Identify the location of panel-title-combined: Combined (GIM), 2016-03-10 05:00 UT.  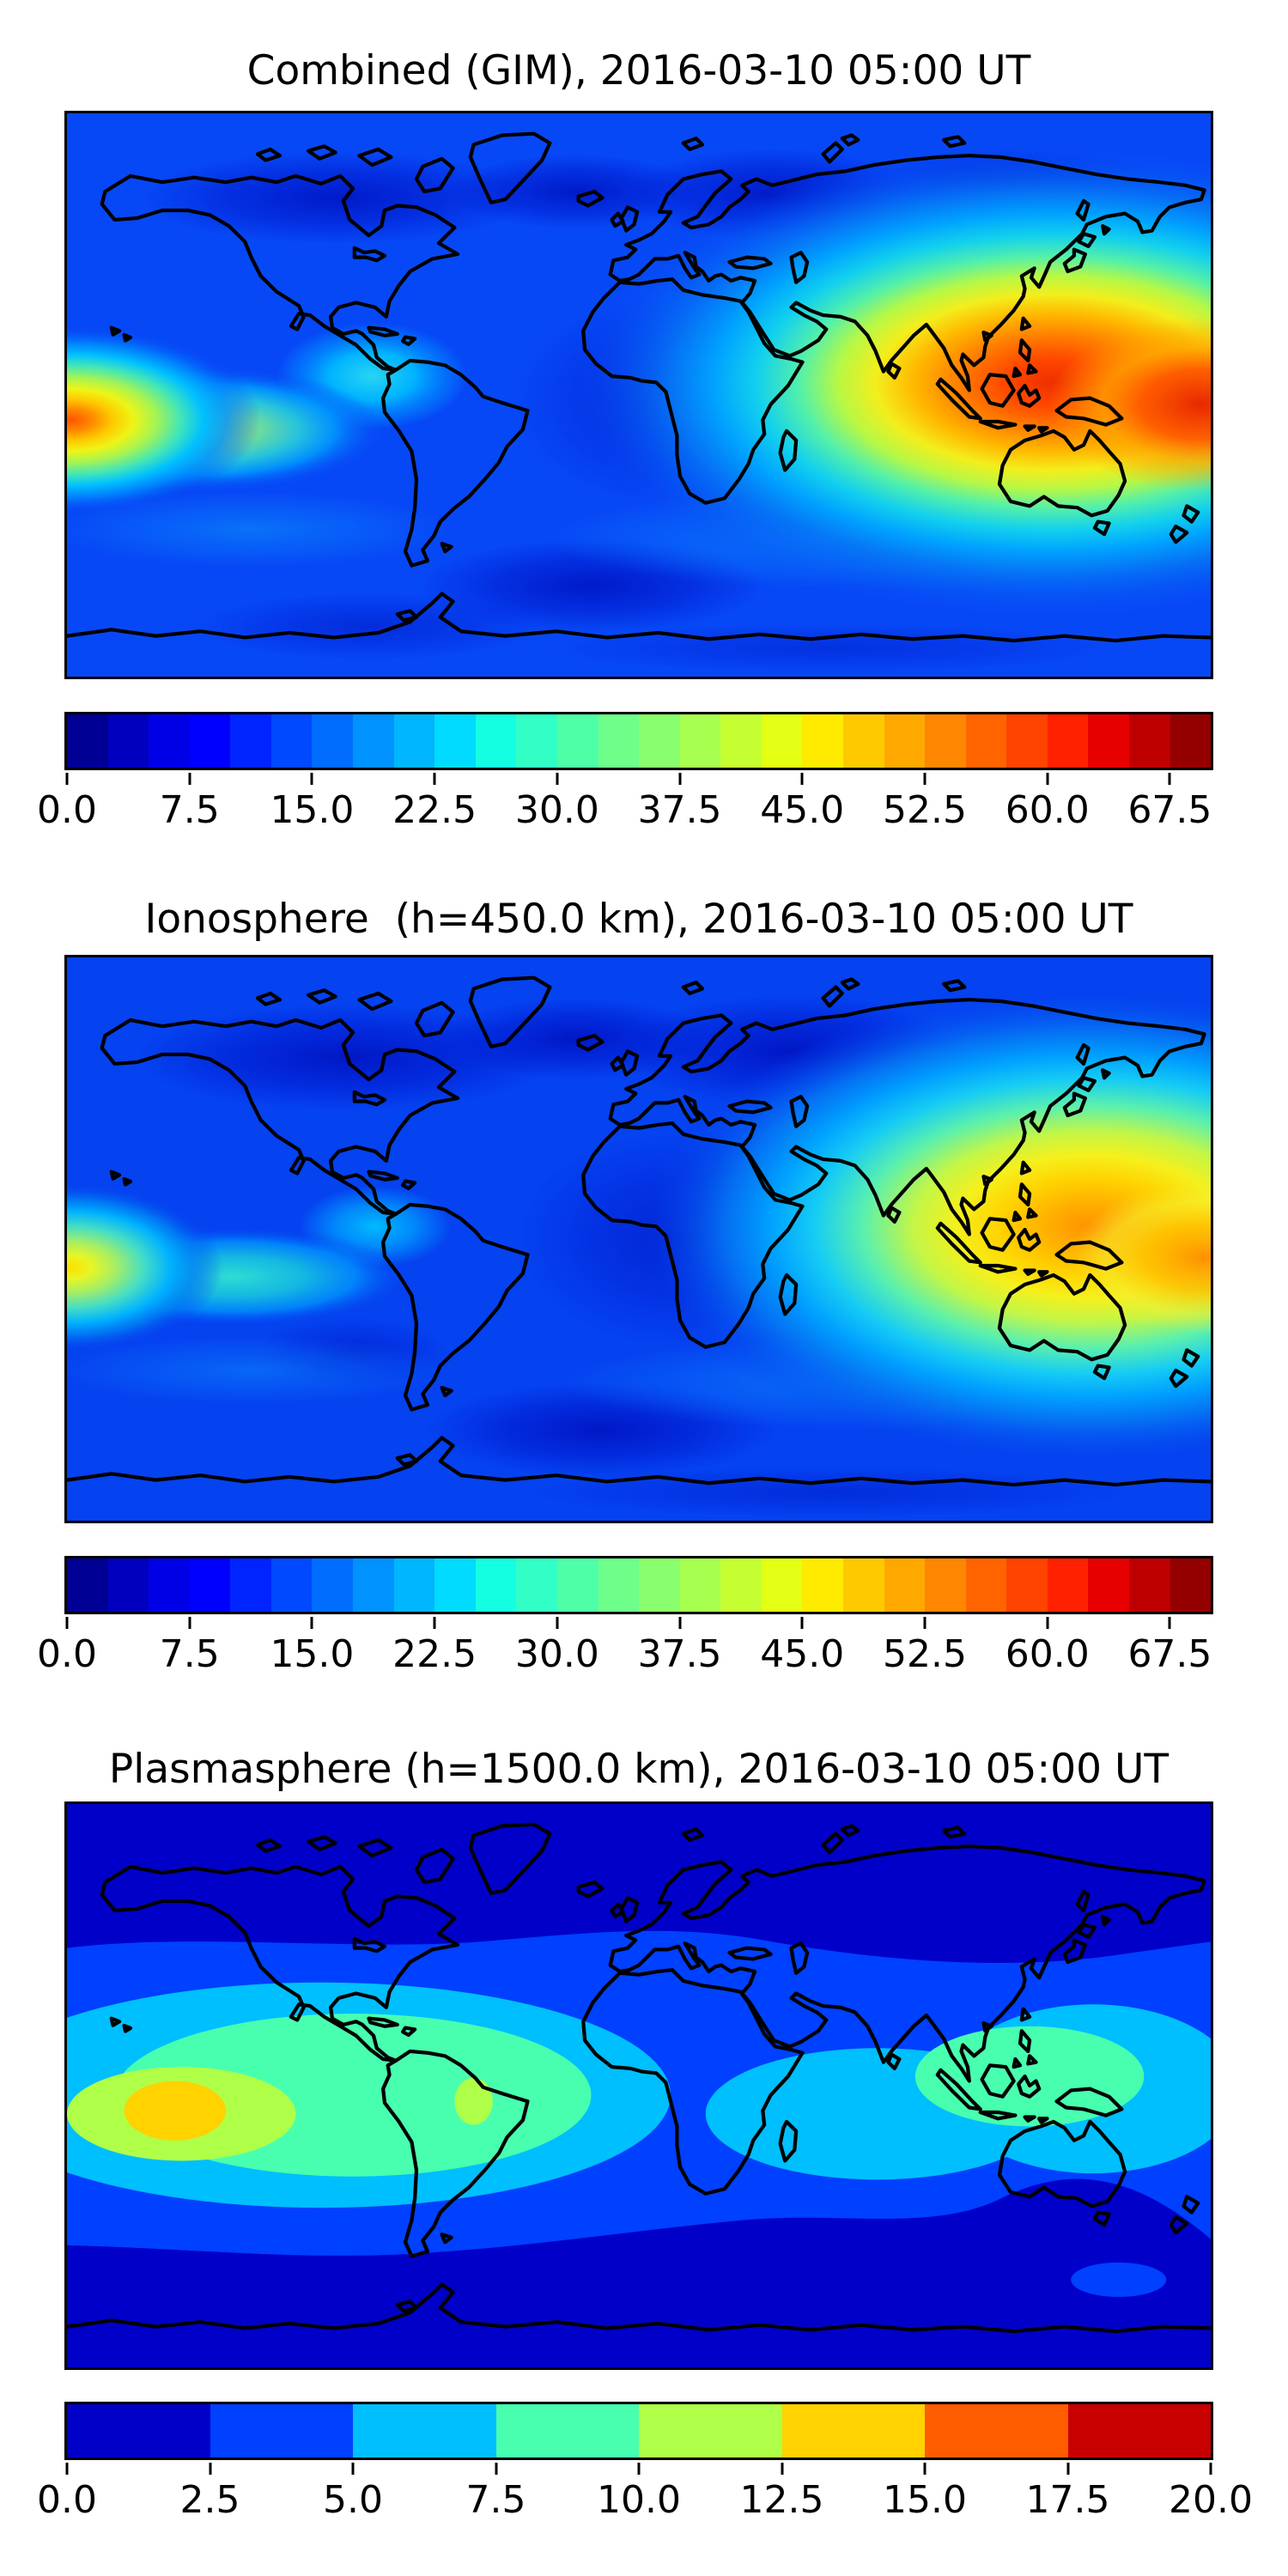
(638, 70).